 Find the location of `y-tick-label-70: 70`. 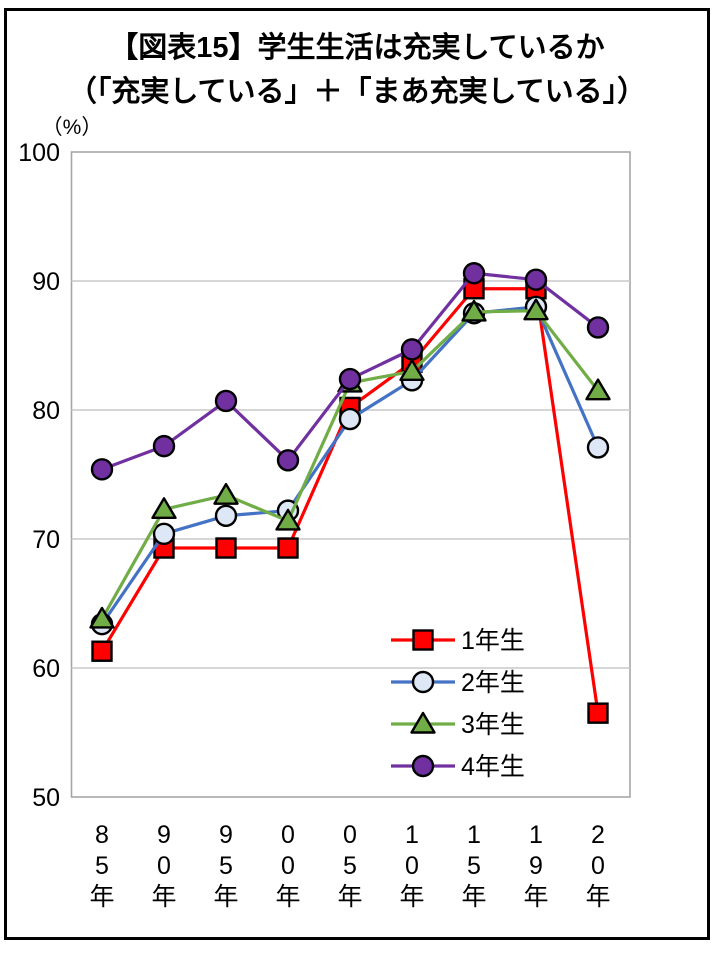

y-tick-label-70: 70 is located at coordinates (46, 540).